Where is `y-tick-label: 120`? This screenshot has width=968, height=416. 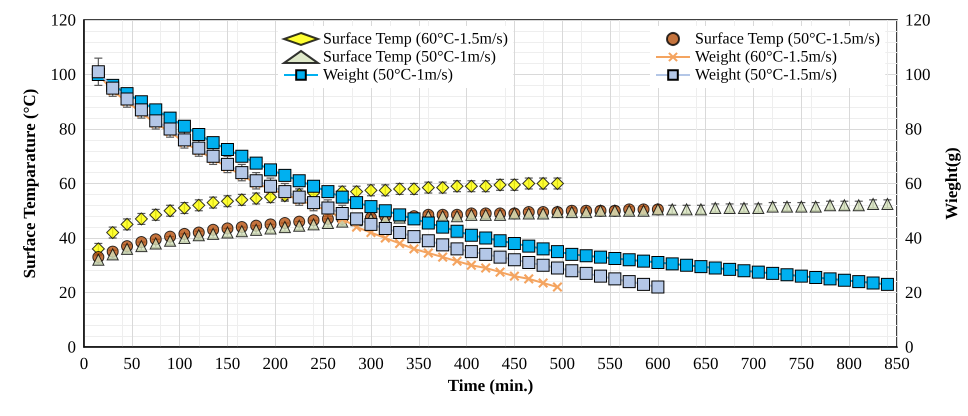 y-tick-label: 120 is located at coordinates (63, 20).